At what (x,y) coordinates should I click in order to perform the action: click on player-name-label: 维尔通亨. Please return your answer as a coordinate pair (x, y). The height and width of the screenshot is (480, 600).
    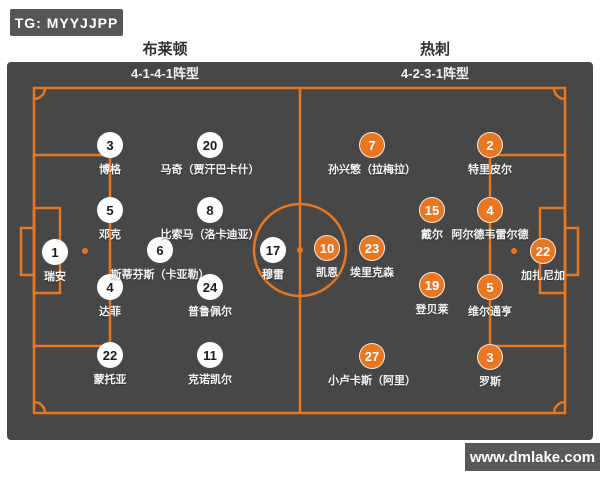
    Looking at the image, I should click on (490, 312).